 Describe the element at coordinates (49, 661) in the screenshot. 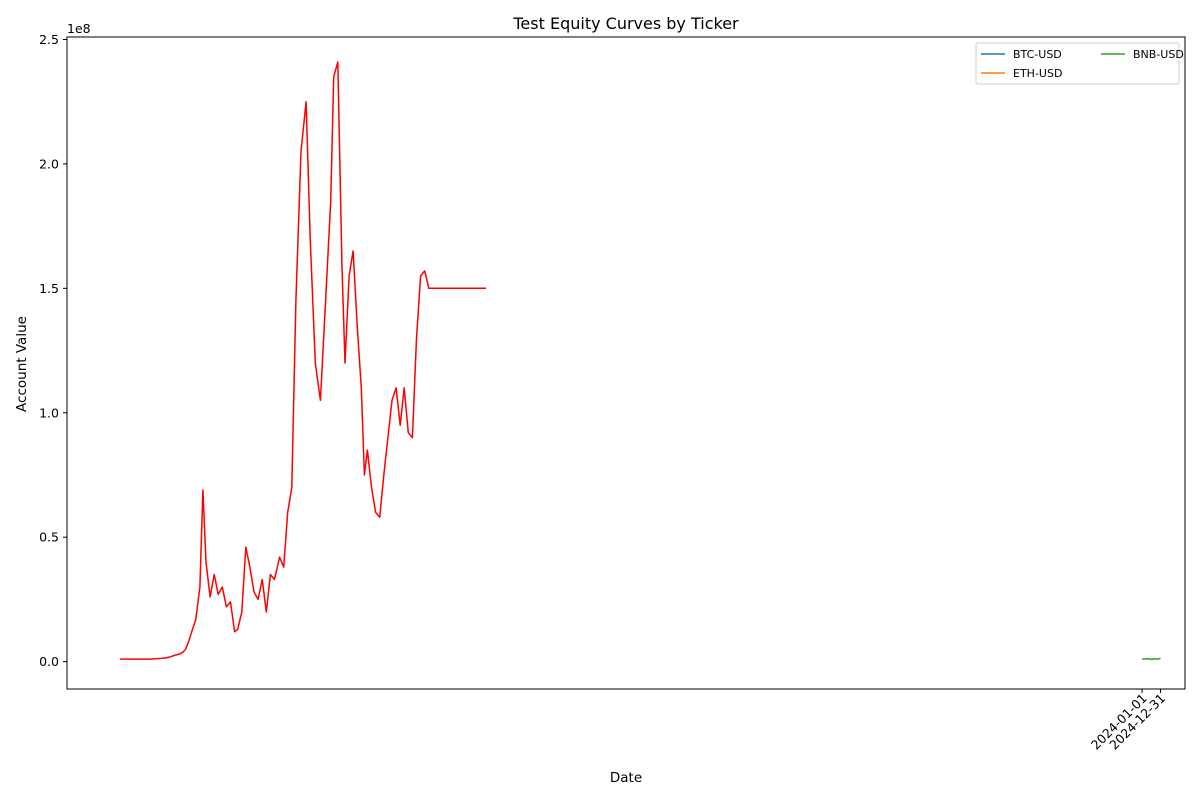

I see `y-tick-label: 0.0` at that location.